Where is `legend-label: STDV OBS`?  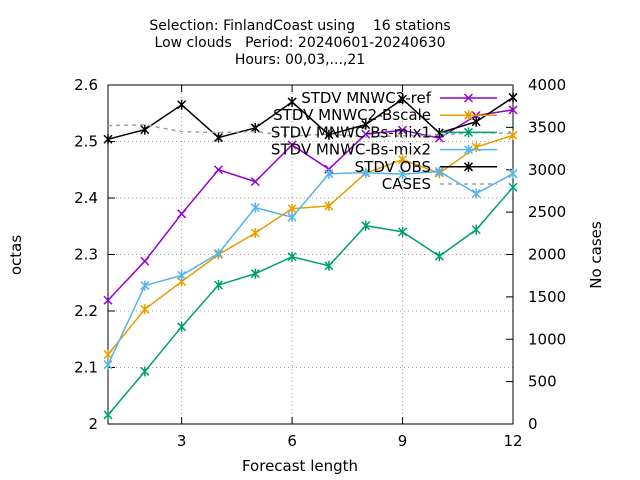 legend-label: STDV OBS is located at coordinates (393, 167).